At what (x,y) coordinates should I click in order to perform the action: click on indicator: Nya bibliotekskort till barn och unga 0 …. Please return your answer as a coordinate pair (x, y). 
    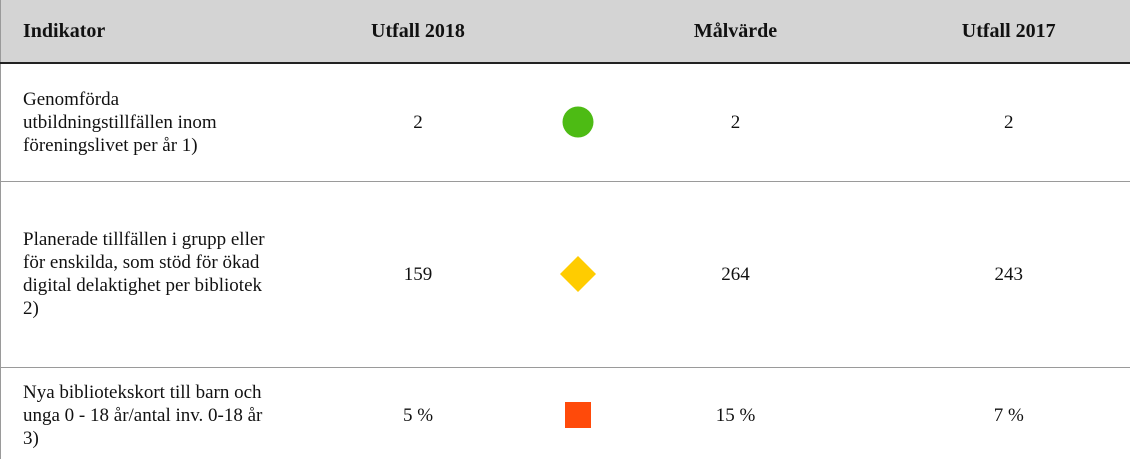
    Looking at the image, I should click on (145, 412).